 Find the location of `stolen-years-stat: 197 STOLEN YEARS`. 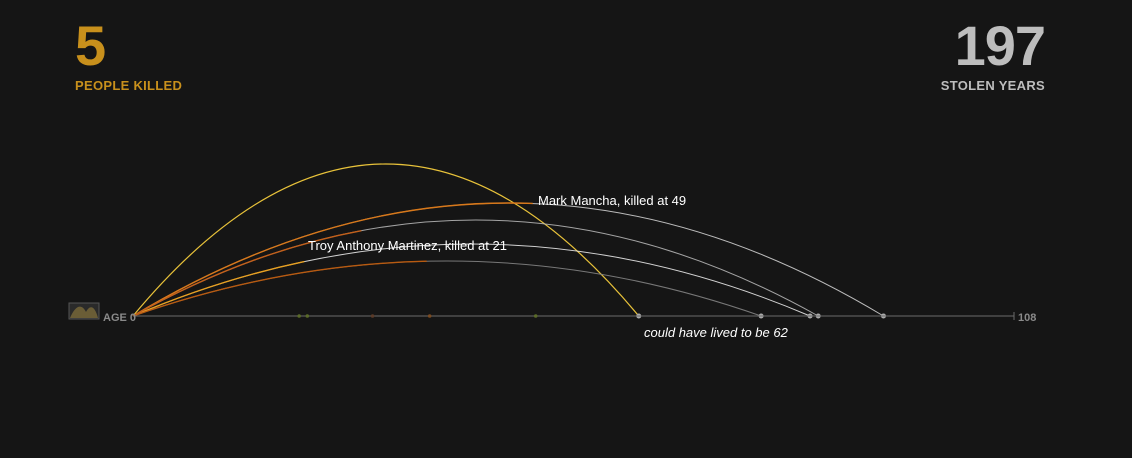

stolen-years-stat: 197 STOLEN YEARS is located at coordinates (993, 53).